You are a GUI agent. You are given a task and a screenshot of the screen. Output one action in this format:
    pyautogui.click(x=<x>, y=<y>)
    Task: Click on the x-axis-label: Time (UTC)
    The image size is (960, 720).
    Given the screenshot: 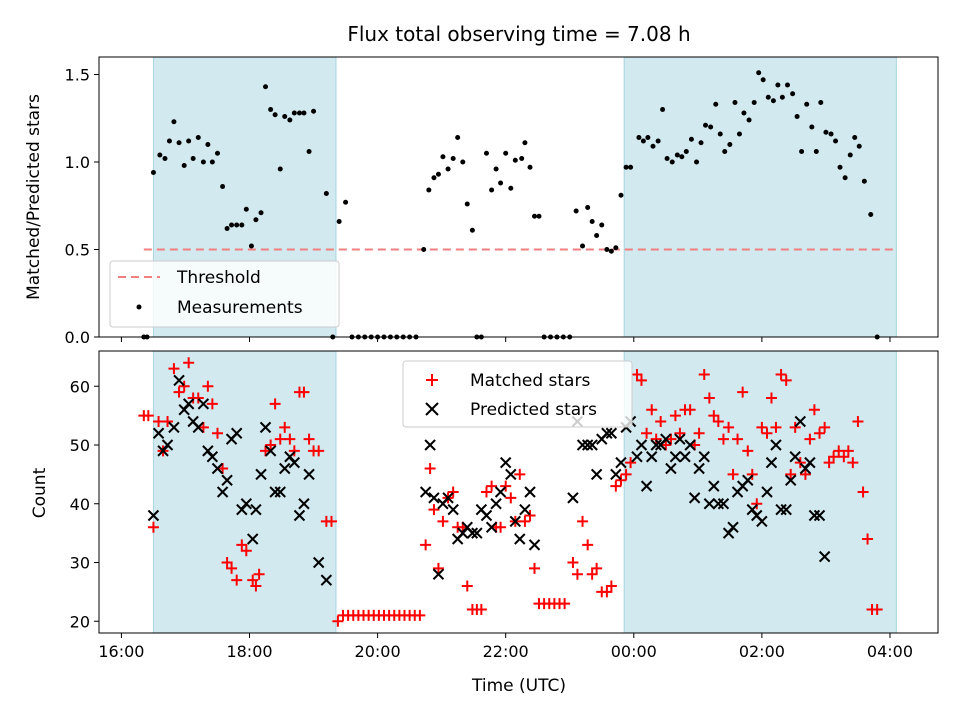 What is the action you would take?
    pyautogui.click(x=518, y=686)
    